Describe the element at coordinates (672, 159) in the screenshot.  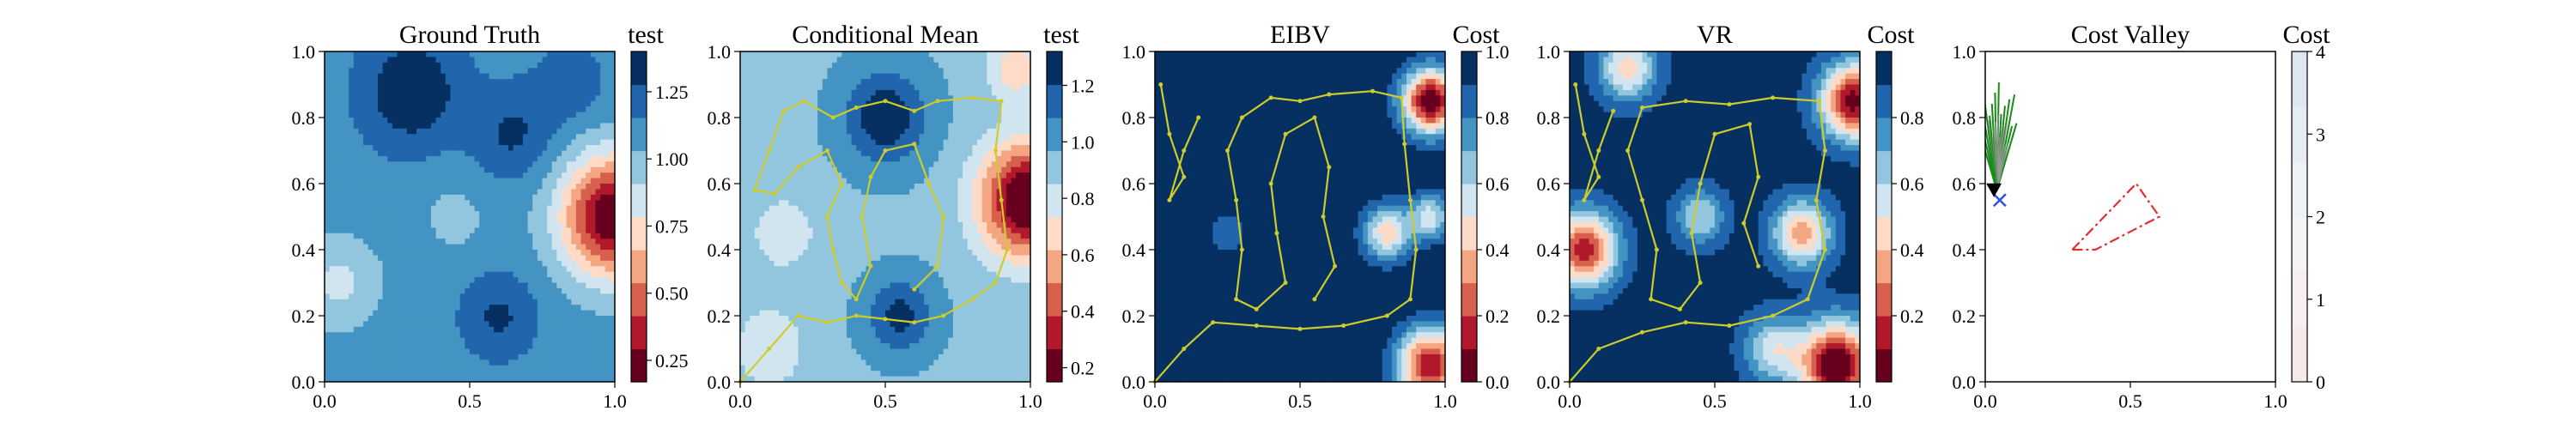
I see `colorbar-tick-label: 1.00` at that location.